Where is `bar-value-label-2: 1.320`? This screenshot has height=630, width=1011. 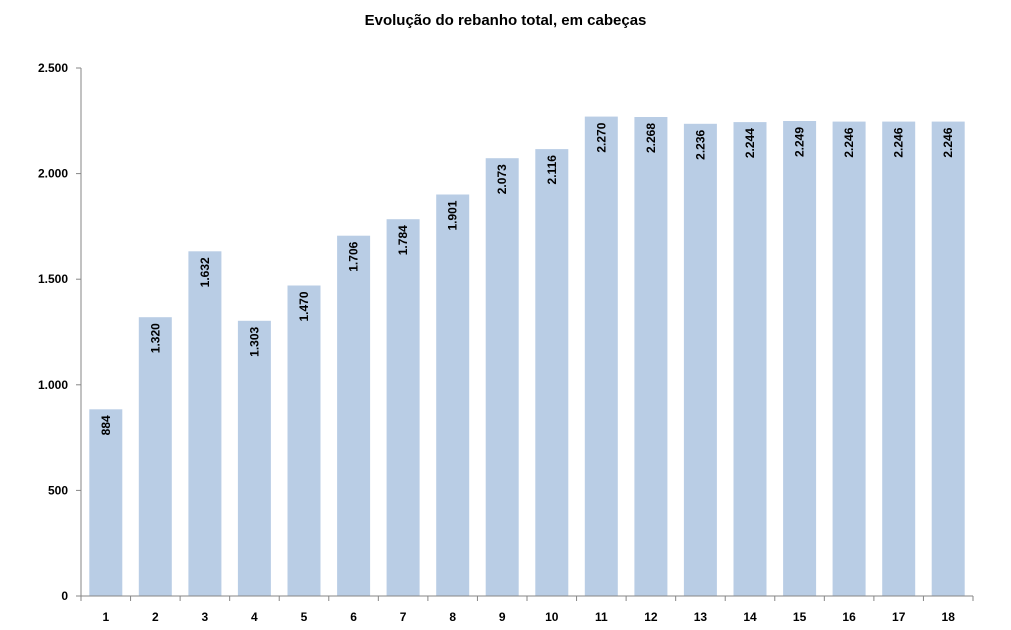 bar-value-label-2: 1.320 is located at coordinates (155, 338).